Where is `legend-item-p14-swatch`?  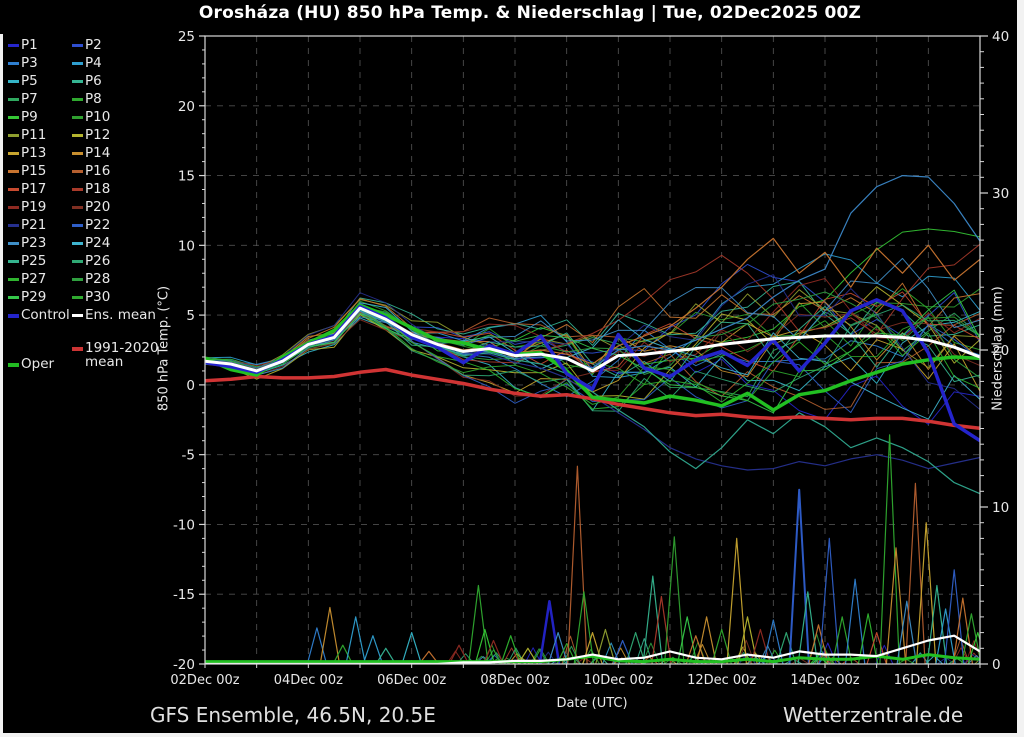 legend-item-p14-swatch is located at coordinates (77, 153).